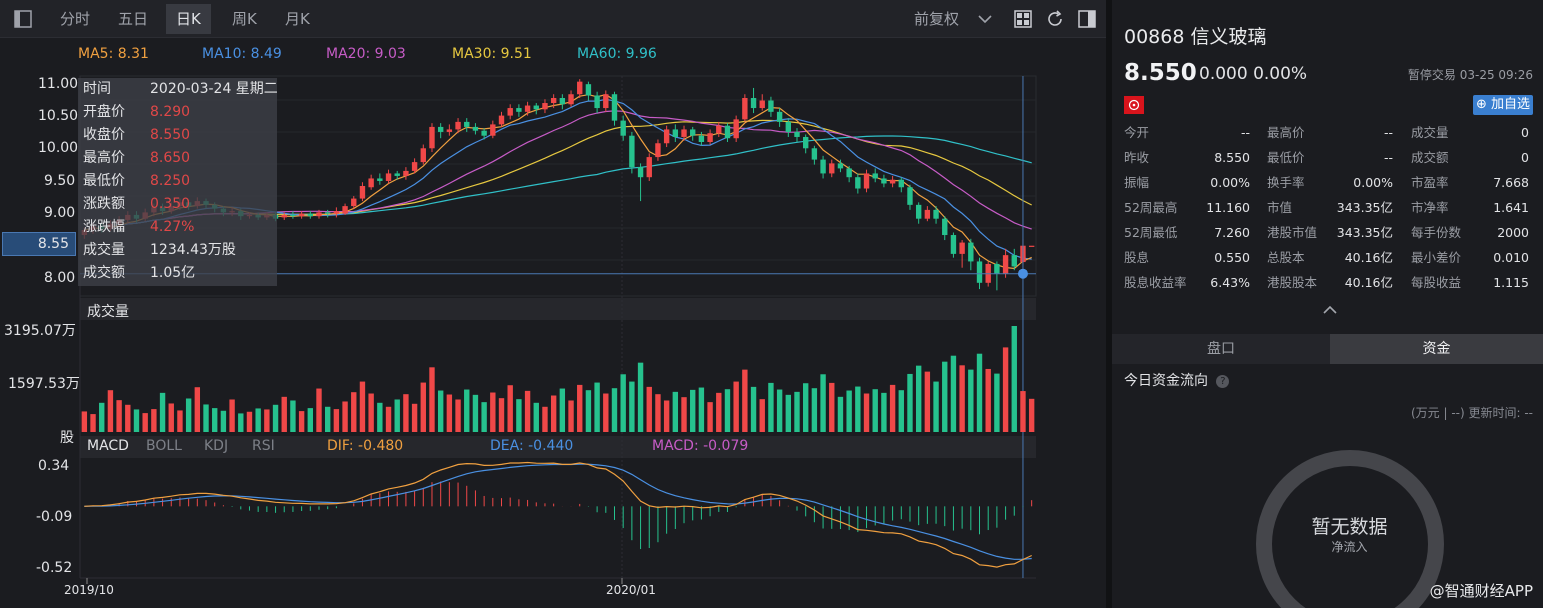 This screenshot has width=1543, height=608. Describe the element at coordinates (170, 181) in the screenshot. I see `tooltip-value: 8.250` at that location.